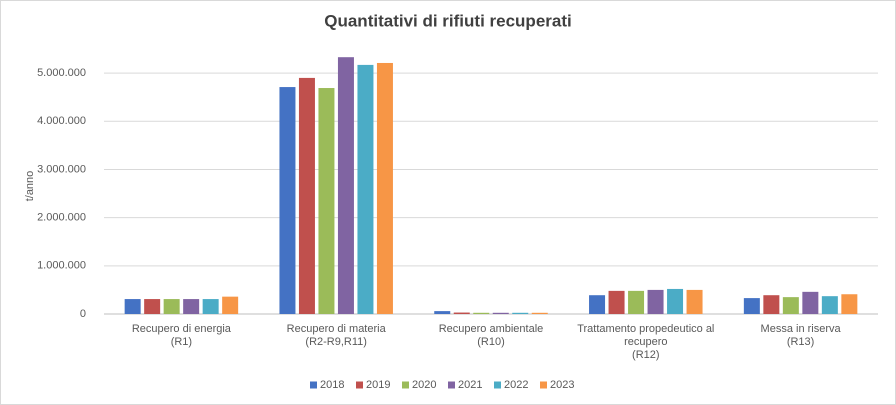 The height and width of the screenshot is (405, 896). What do you see at coordinates (378, 385) in the screenshot?
I see `legend-label: 2019` at bounding box center [378, 385].